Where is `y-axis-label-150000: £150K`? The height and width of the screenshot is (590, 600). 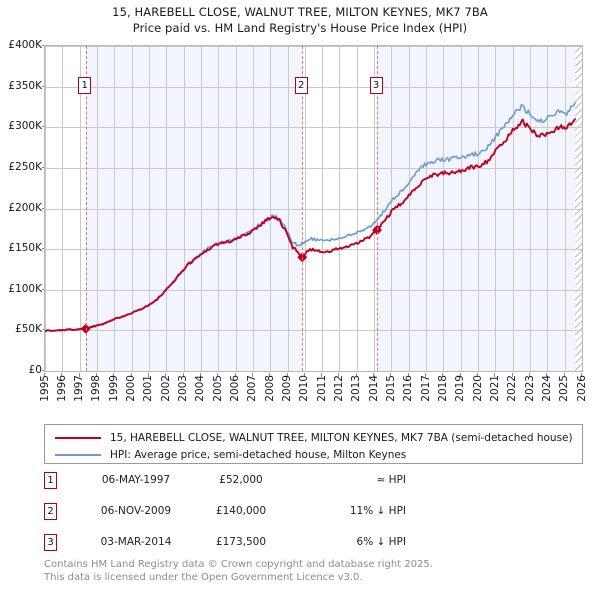
y-axis-label-150000: £150K is located at coordinates (25, 248).